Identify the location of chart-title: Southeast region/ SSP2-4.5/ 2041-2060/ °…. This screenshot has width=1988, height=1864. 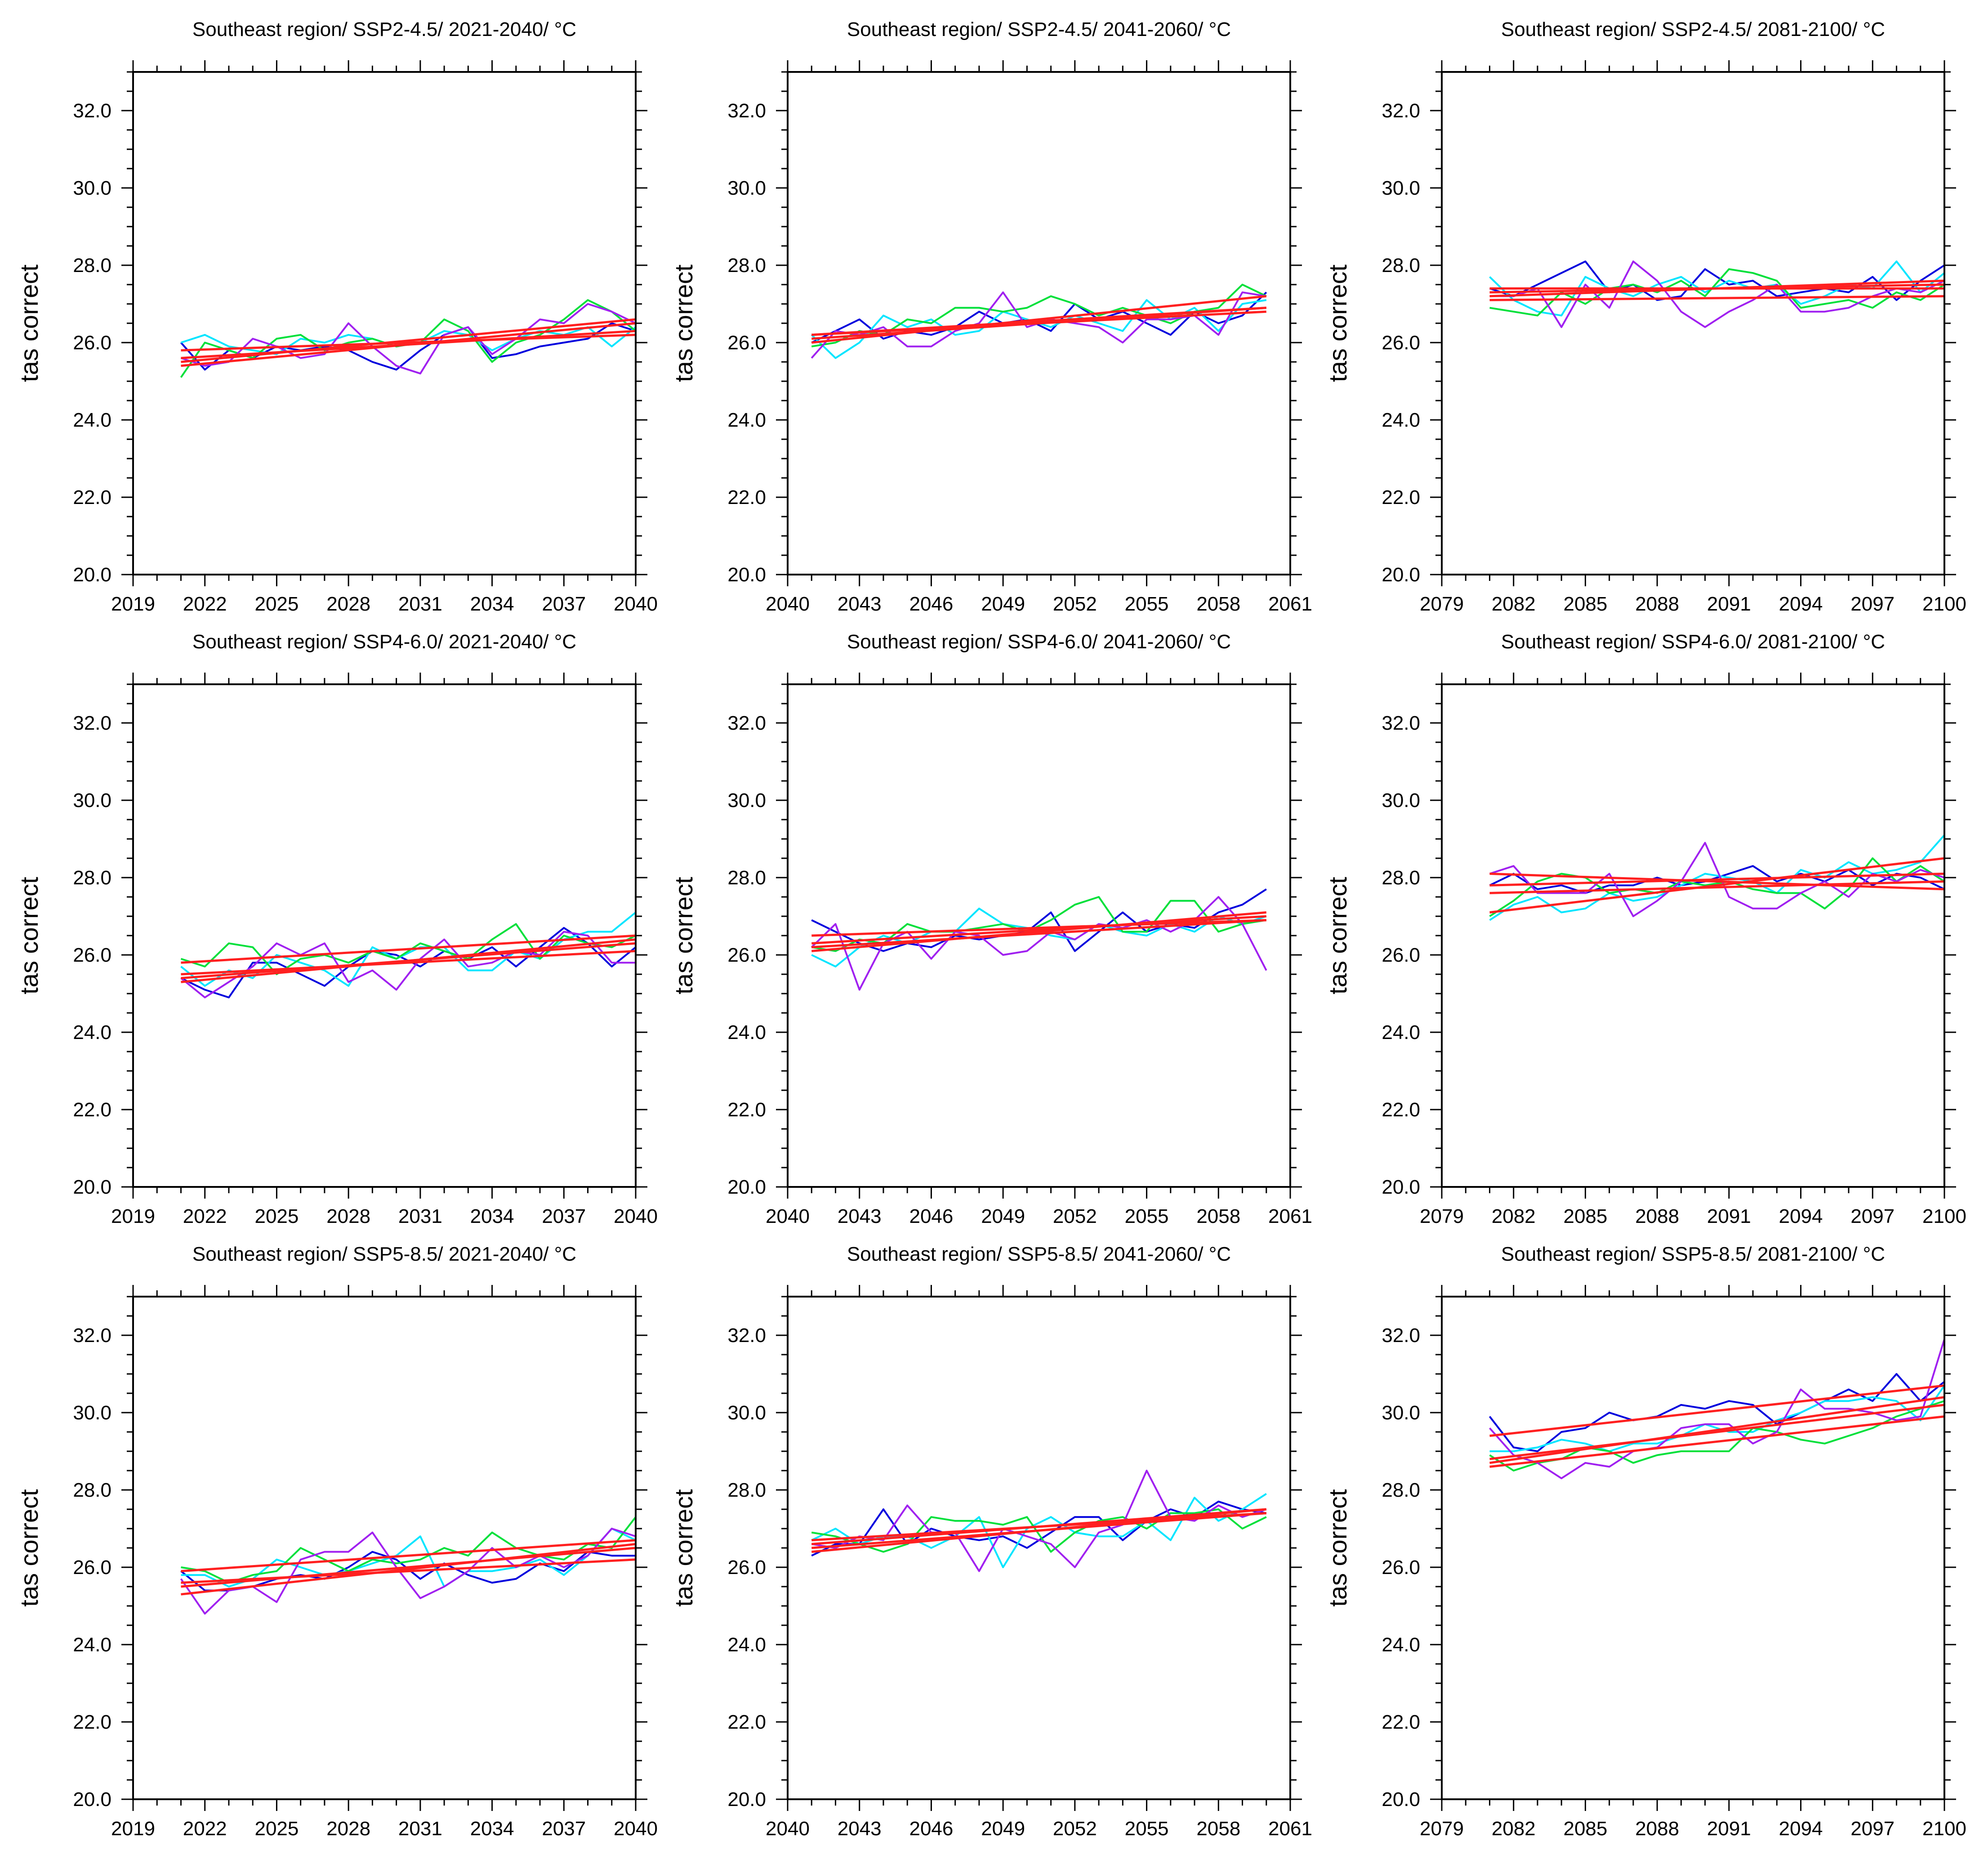
(1039, 29).